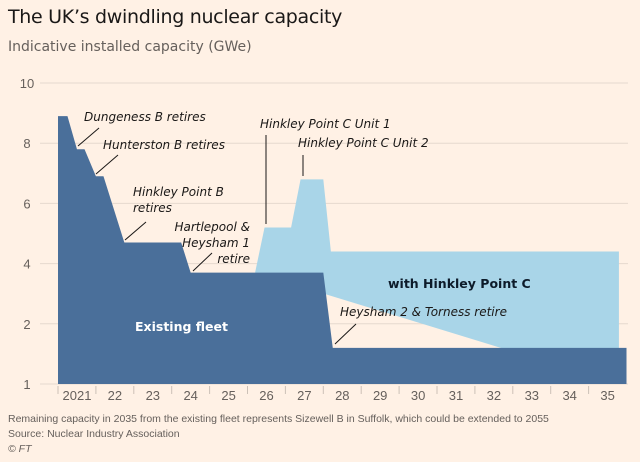 The image size is (640, 462). What do you see at coordinates (153, 395) in the screenshot?
I see `x-tick-label: 23` at bounding box center [153, 395].